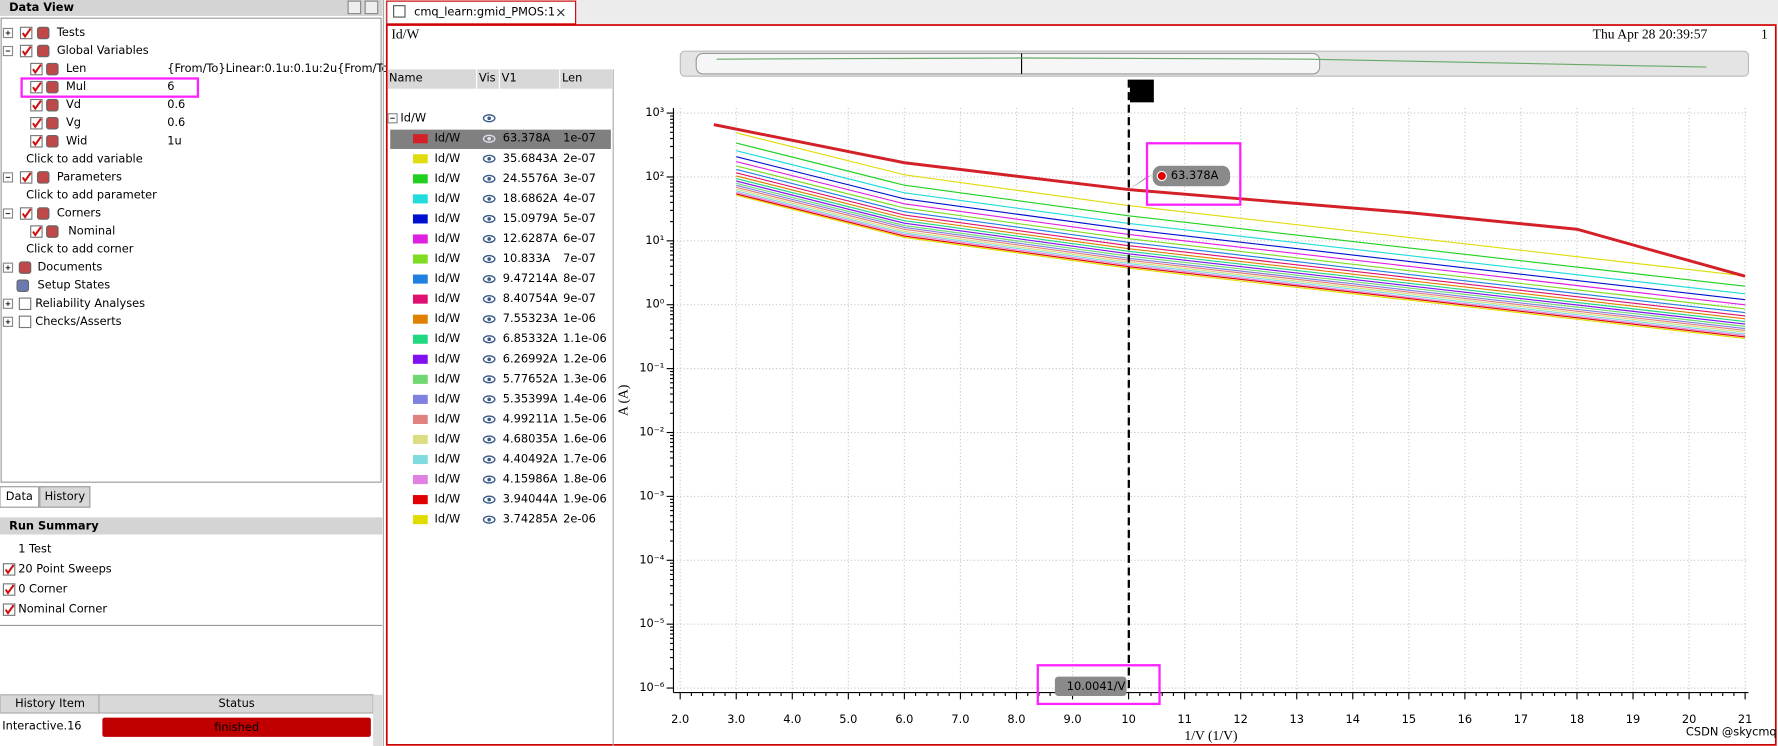 This screenshot has height=746, width=1778. What do you see at coordinates (70, 267) in the screenshot?
I see `tree-label: Documents` at bounding box center [70, 267].